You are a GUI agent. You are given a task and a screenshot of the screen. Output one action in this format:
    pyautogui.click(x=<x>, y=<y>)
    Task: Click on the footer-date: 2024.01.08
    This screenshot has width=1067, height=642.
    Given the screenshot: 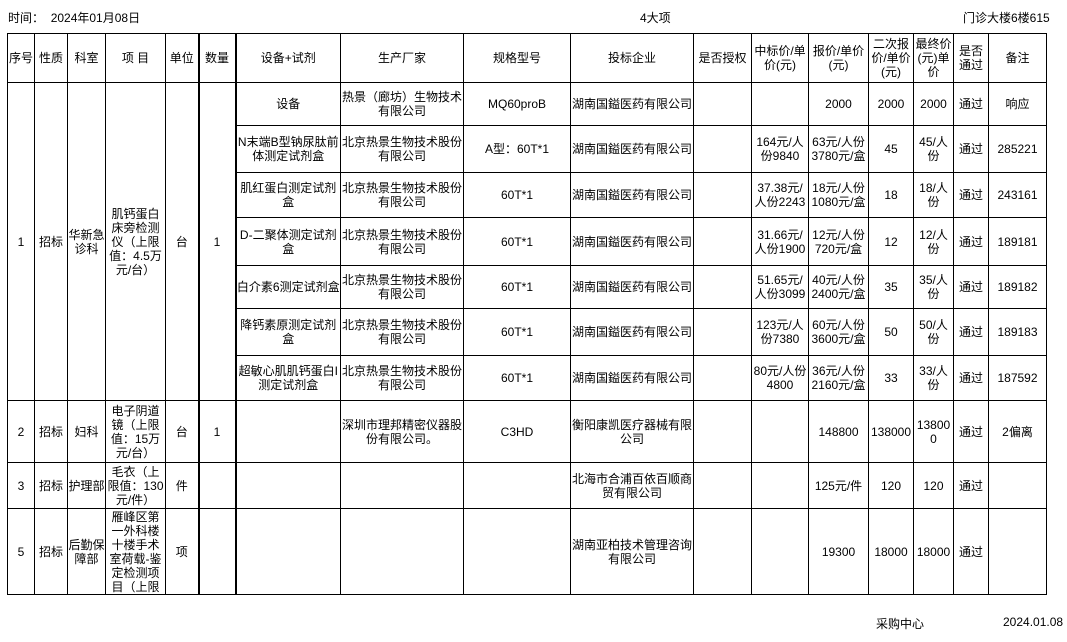 What is the action you would take?
    pyautogui.click(x=1033, y=622)
    